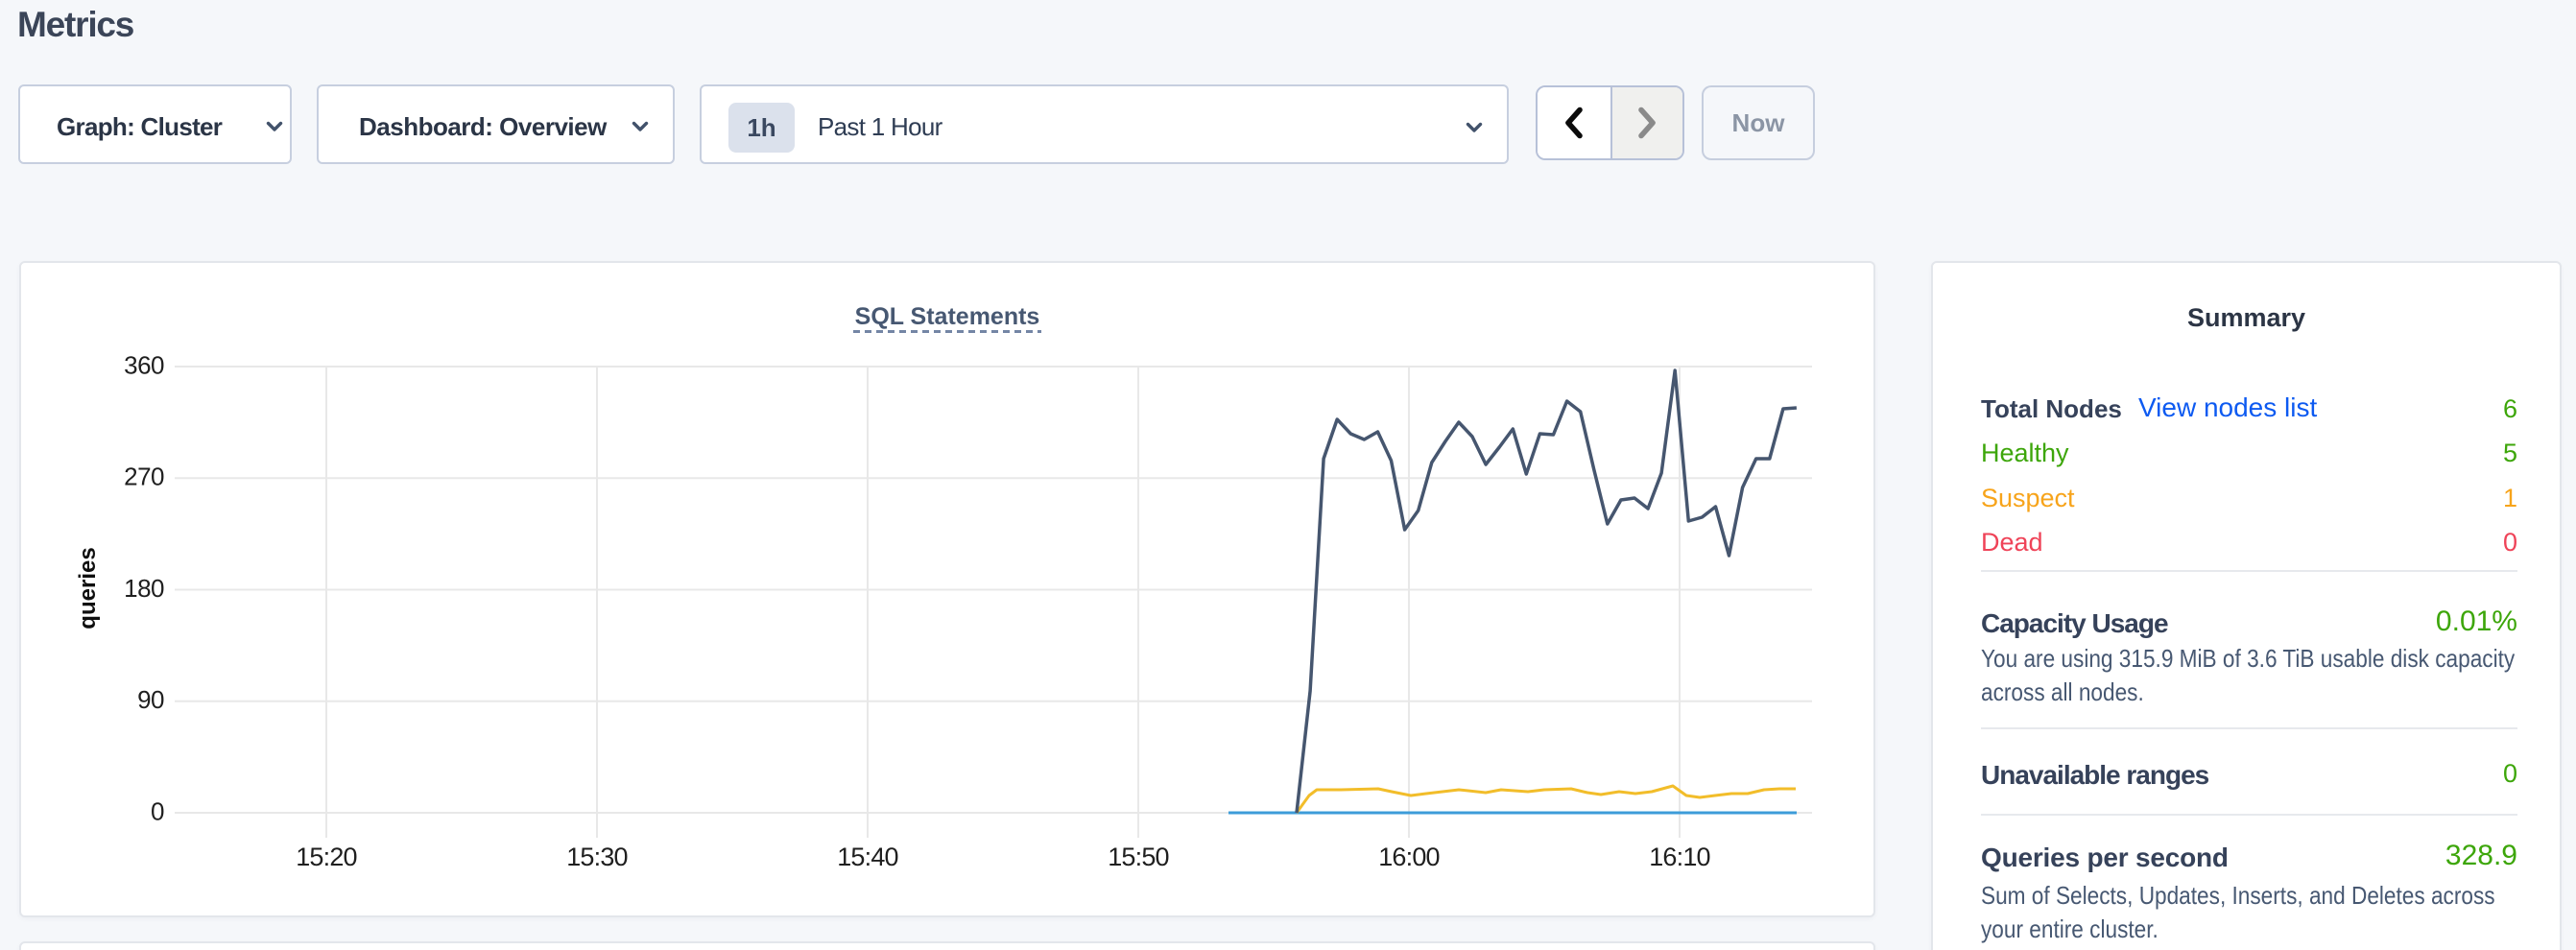 This screenshot has width=2576, height=950. Describe the element at coordinates (1679, 857) in the screenshot. I see `svg-text: 16:10` at that location.